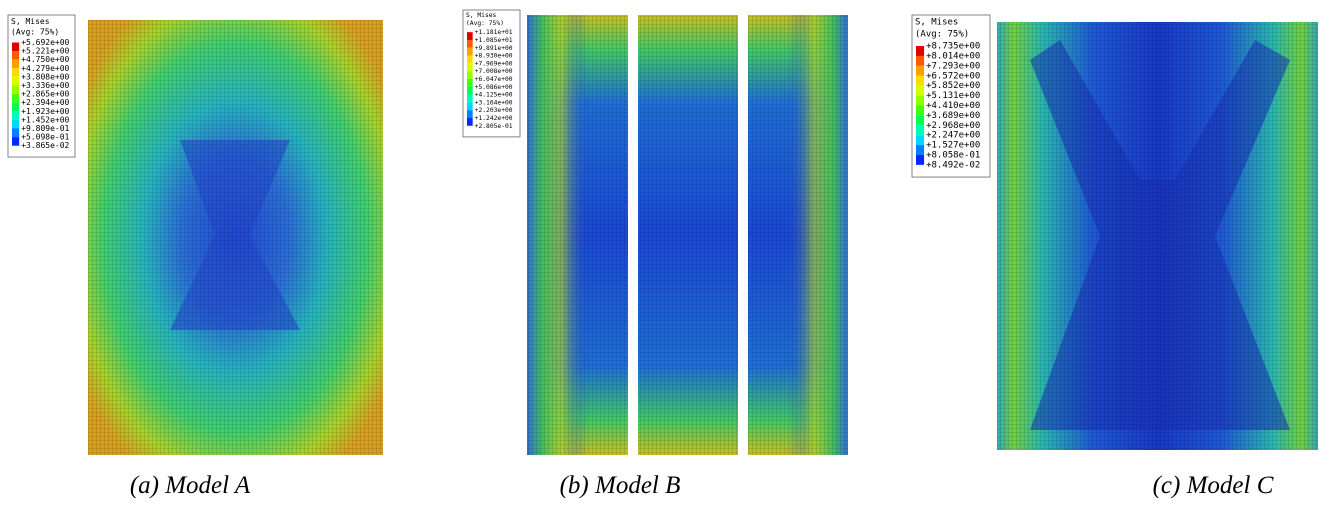 The image size is (1330, 512). I want to click on legend-level: +8.930e+00, so click(494, 56).